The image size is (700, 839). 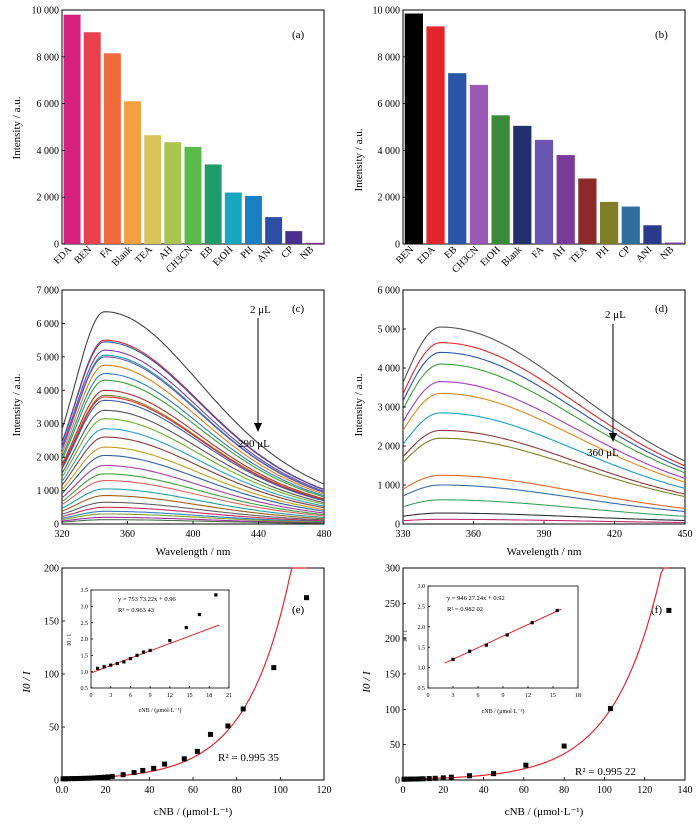 What do you see at coordinates (389, 486) in the screenshot?
I see `chart-d-ytick-label: 1 000` at bounding box center [389, 486].